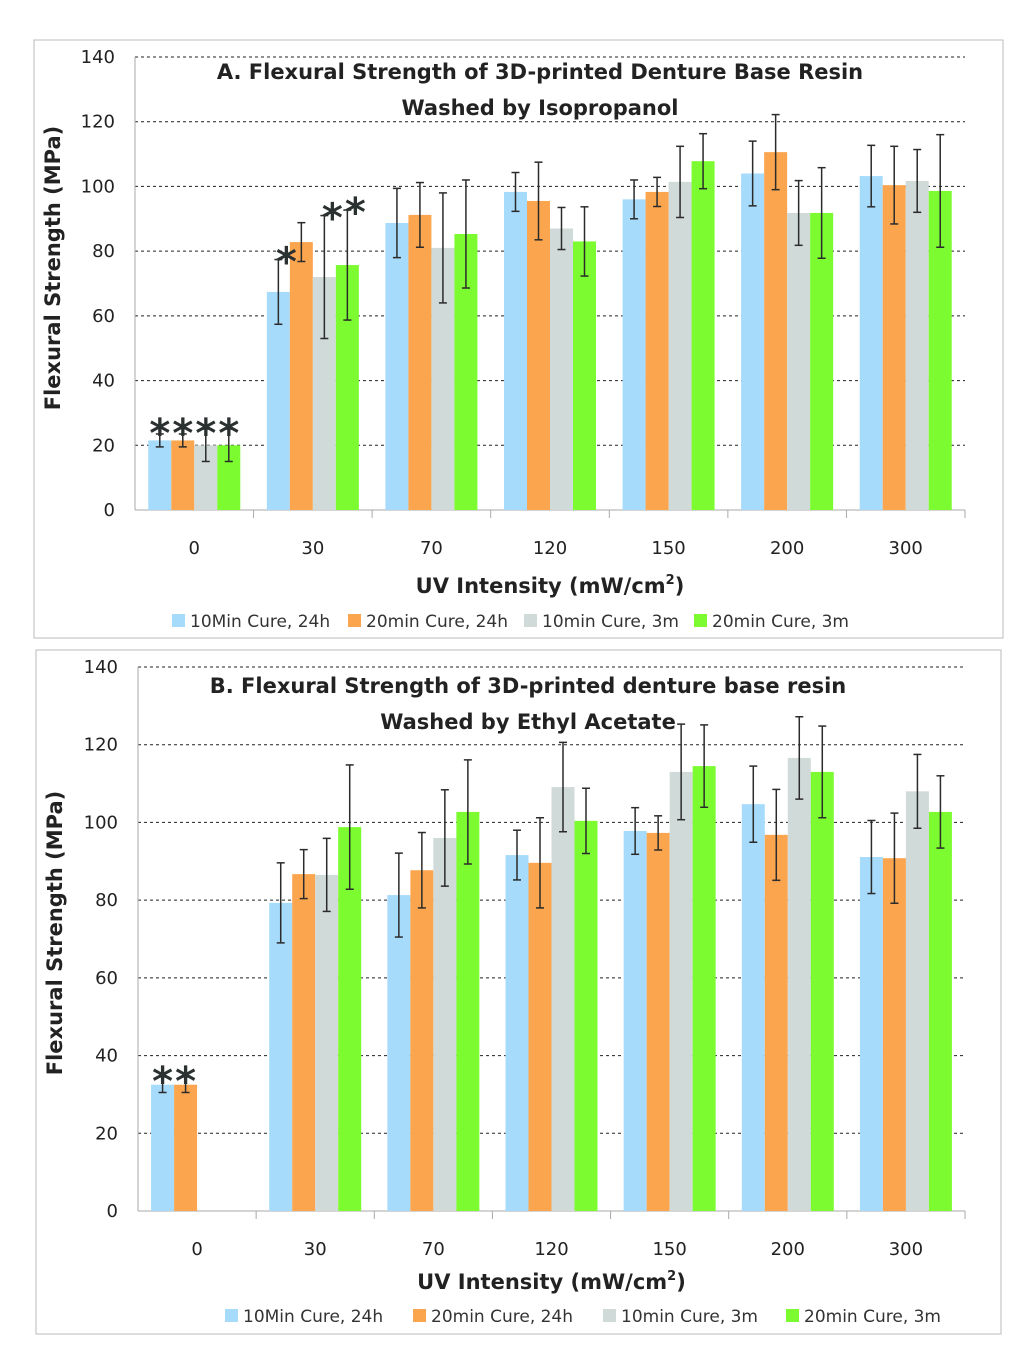 The height and width of the screenshot is (1364, 1026). Describe the element at coordinates (106, 978) in the screenshot. I see `y-tick-label: 60` at that location.